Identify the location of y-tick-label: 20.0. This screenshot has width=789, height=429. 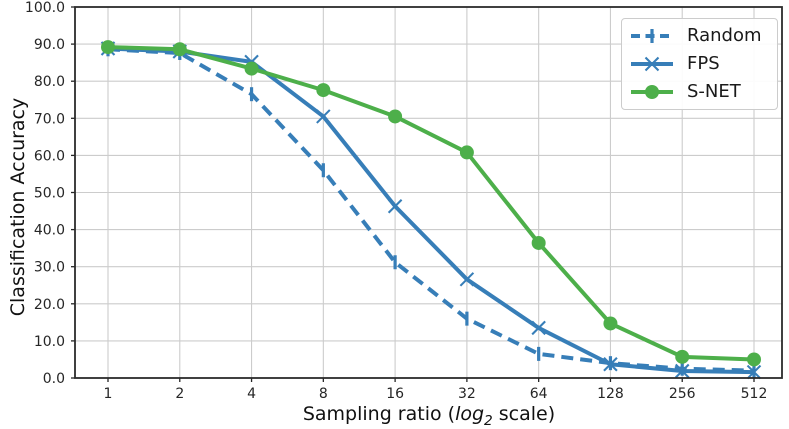
(49, 305).